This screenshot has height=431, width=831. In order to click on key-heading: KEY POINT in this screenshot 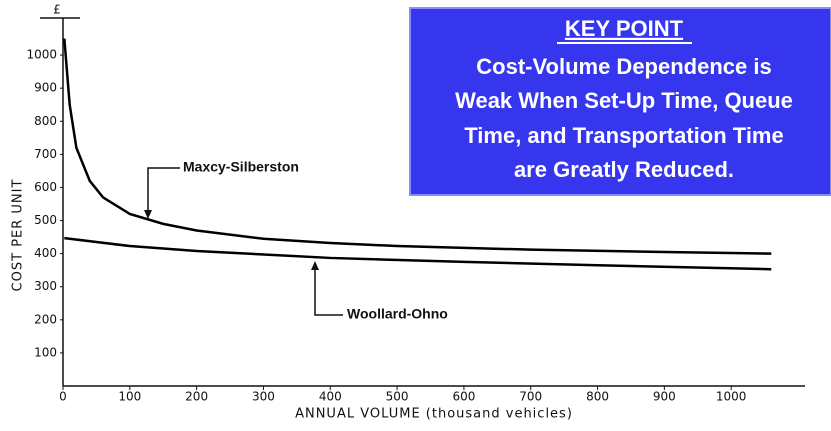, I will do `click(624, 28)`.